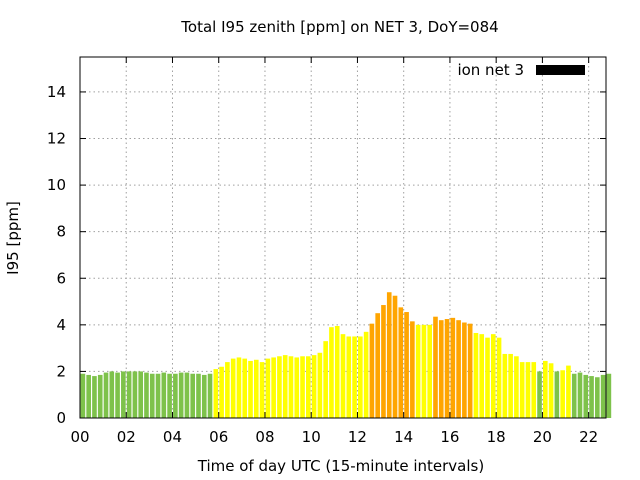 This screenshot has height=480, width=640. I want to click on y-tick-label: 8, so click(61, 232).